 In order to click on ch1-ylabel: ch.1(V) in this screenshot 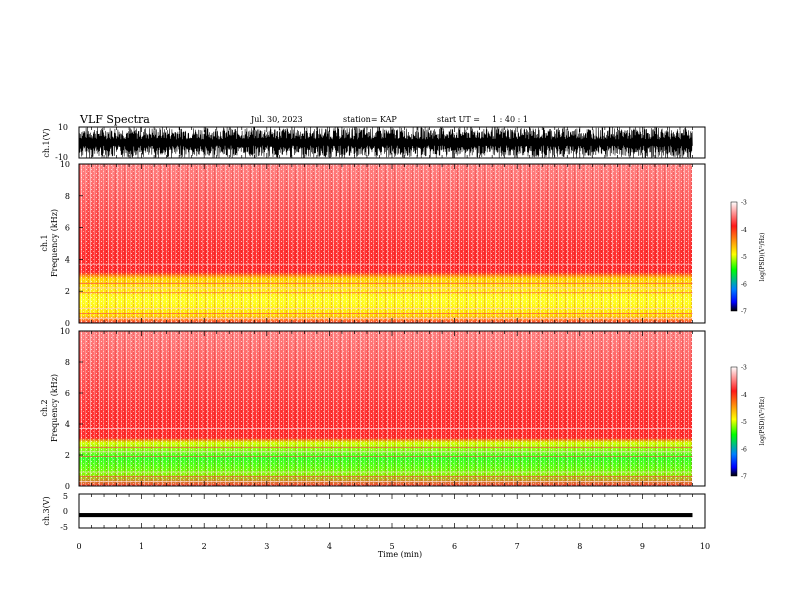, I will do `click(46, 142)`.